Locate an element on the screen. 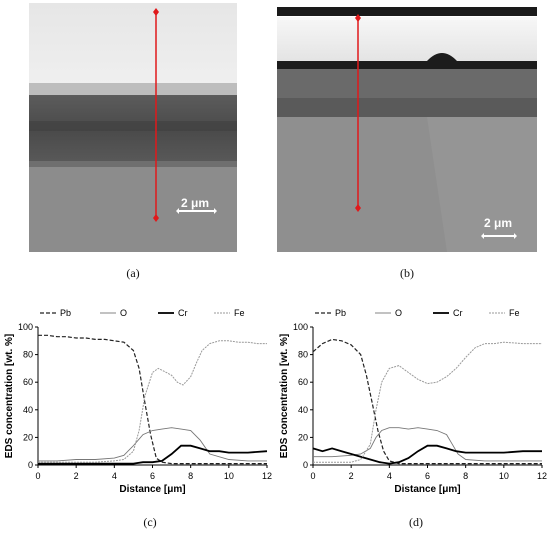 The height and width of the screenshot is (534, 550). caption-b: (b) is located at coordinates (407, 273).